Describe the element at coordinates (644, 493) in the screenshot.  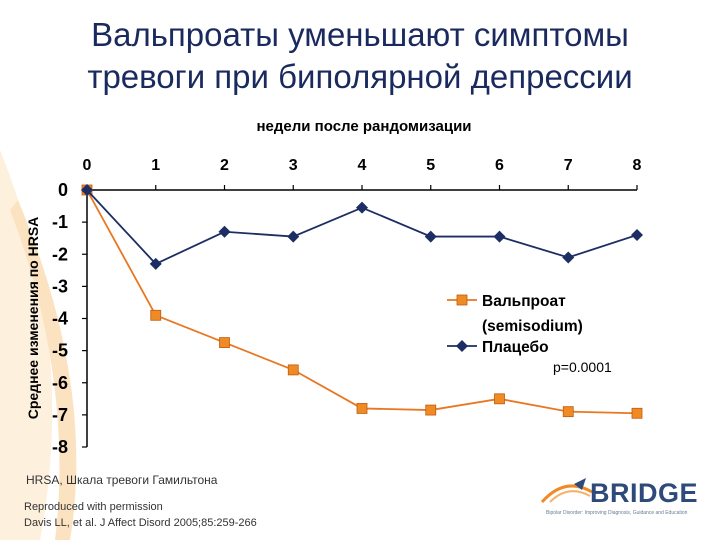
I see `bridge-logo-word: BRIDGE` at that location.